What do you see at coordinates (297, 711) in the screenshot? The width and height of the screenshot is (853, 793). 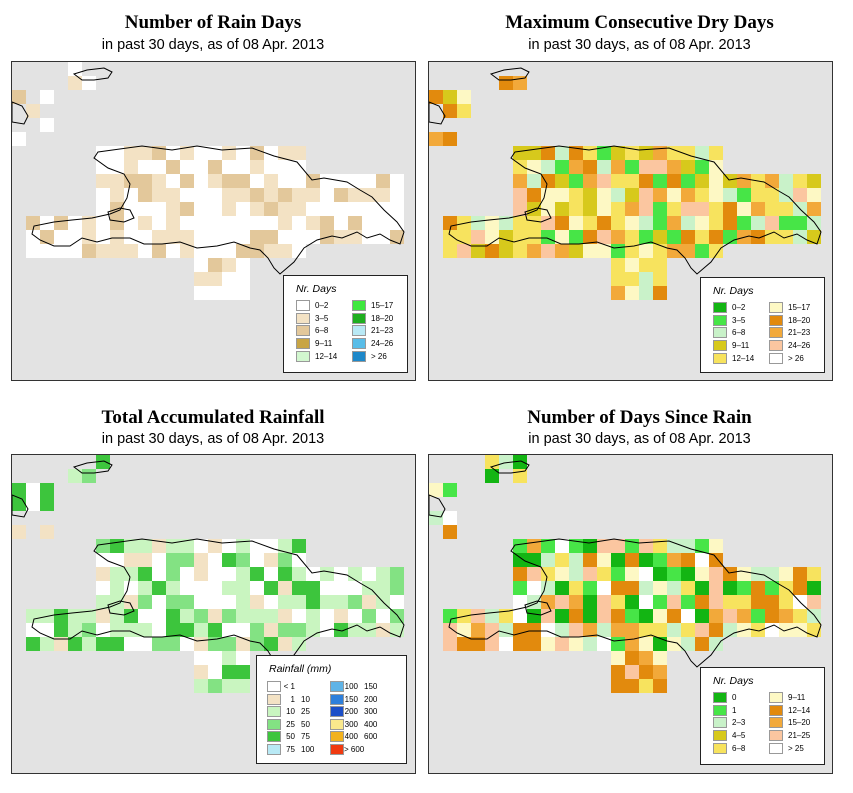 I see `legend-item: 10 25` at bounding box center [297, 711].